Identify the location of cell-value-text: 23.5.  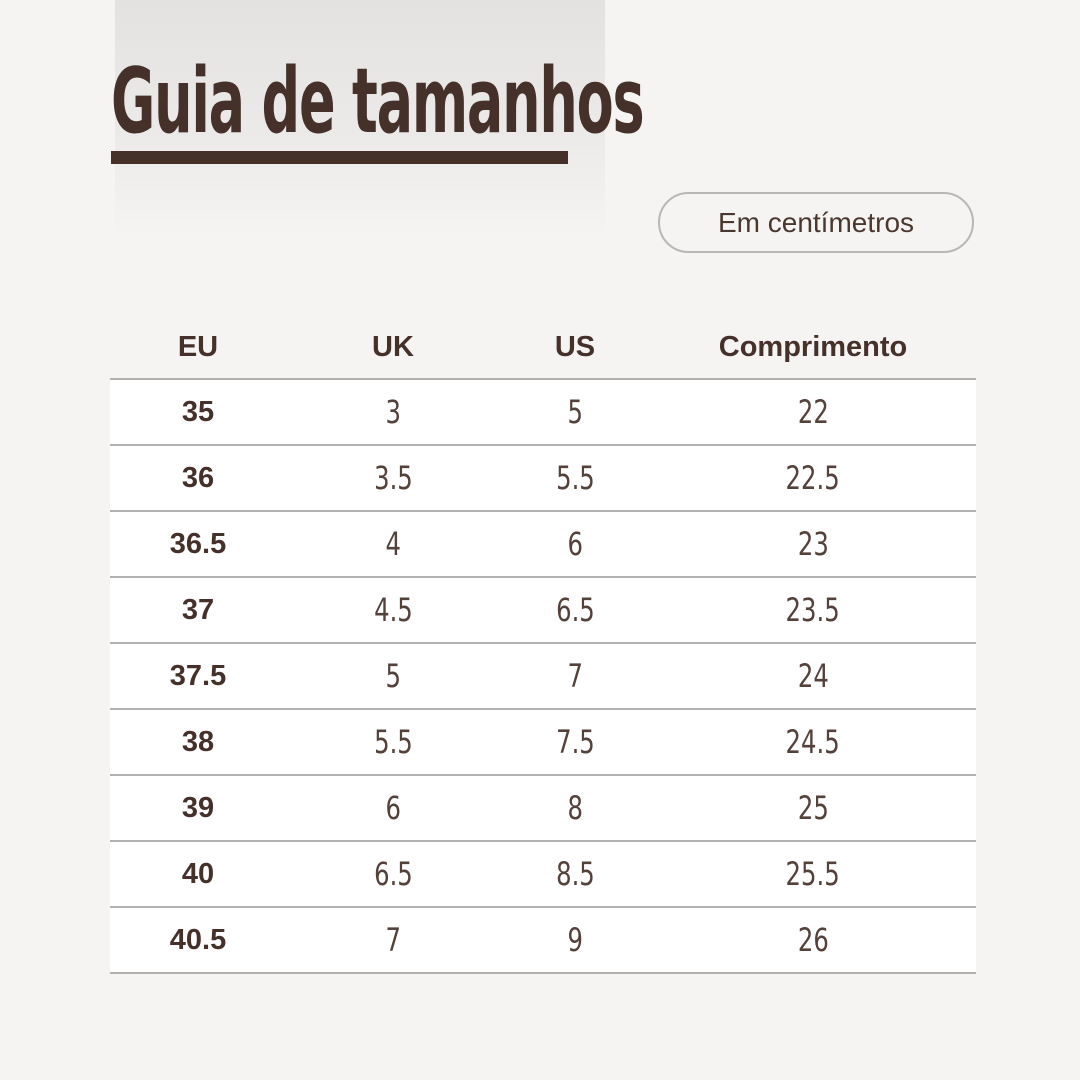
(813, 610).